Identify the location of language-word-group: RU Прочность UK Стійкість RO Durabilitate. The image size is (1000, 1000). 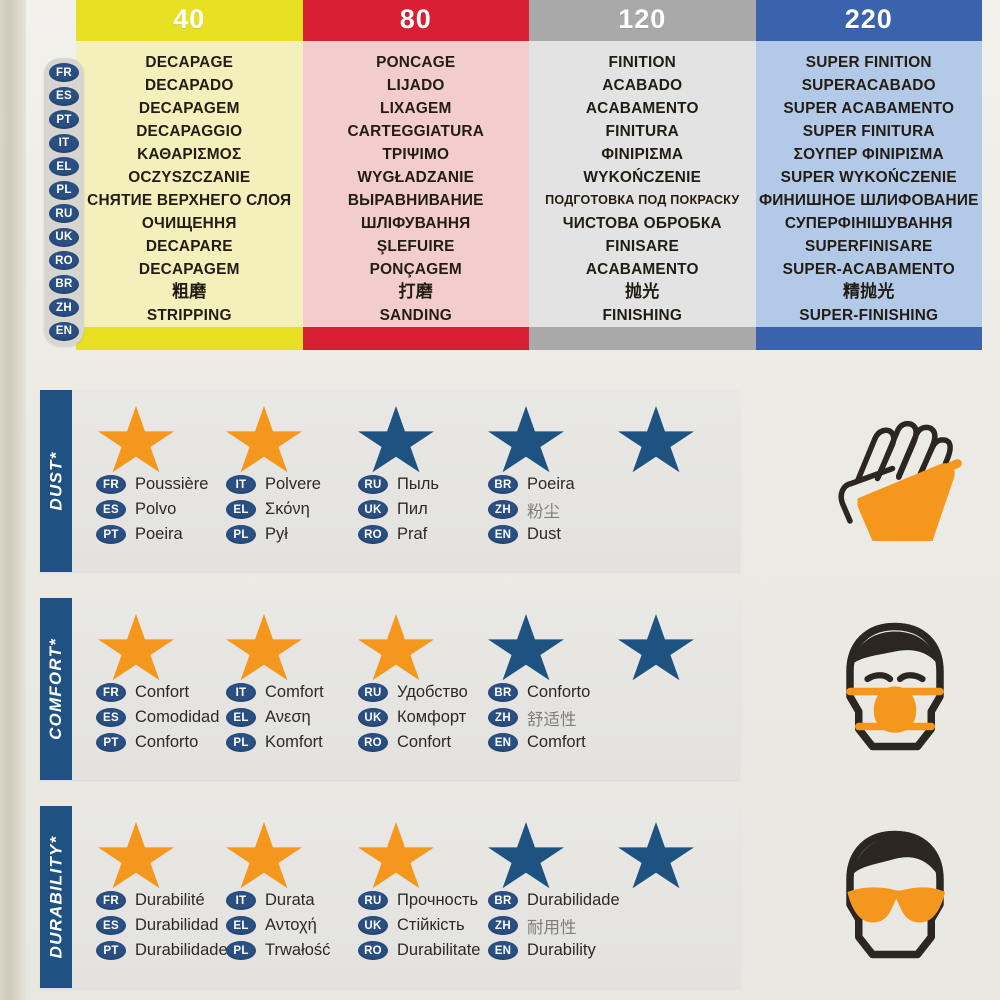
(419, 925).